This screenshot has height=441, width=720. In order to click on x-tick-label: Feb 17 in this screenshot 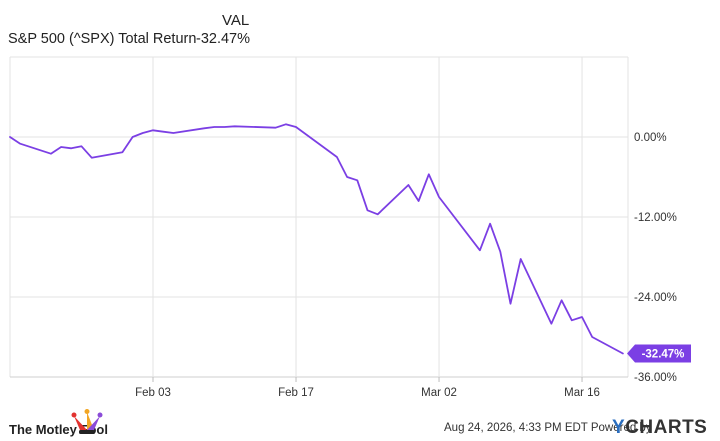, I will do `click(296, 393)`.